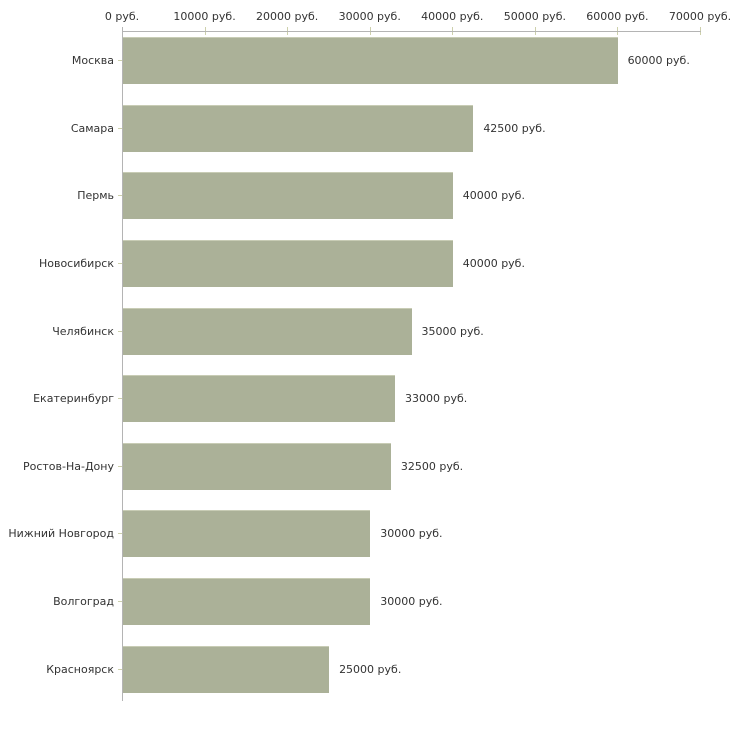 This screenshot has width=730, height=730. What do you see at coordinates (376, 612) in the screenshot?
I see `bar-row: Волгоград 30000 руб.` at bounding box center [376, 612].